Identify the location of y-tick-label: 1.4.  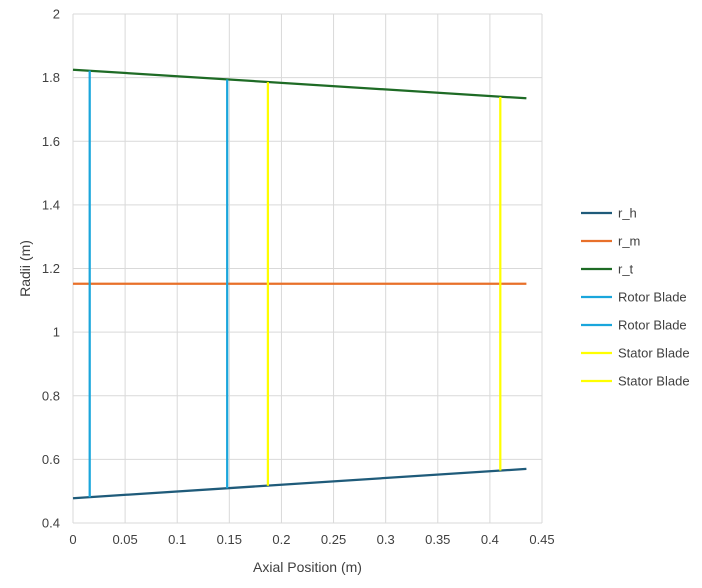
(51, 204).